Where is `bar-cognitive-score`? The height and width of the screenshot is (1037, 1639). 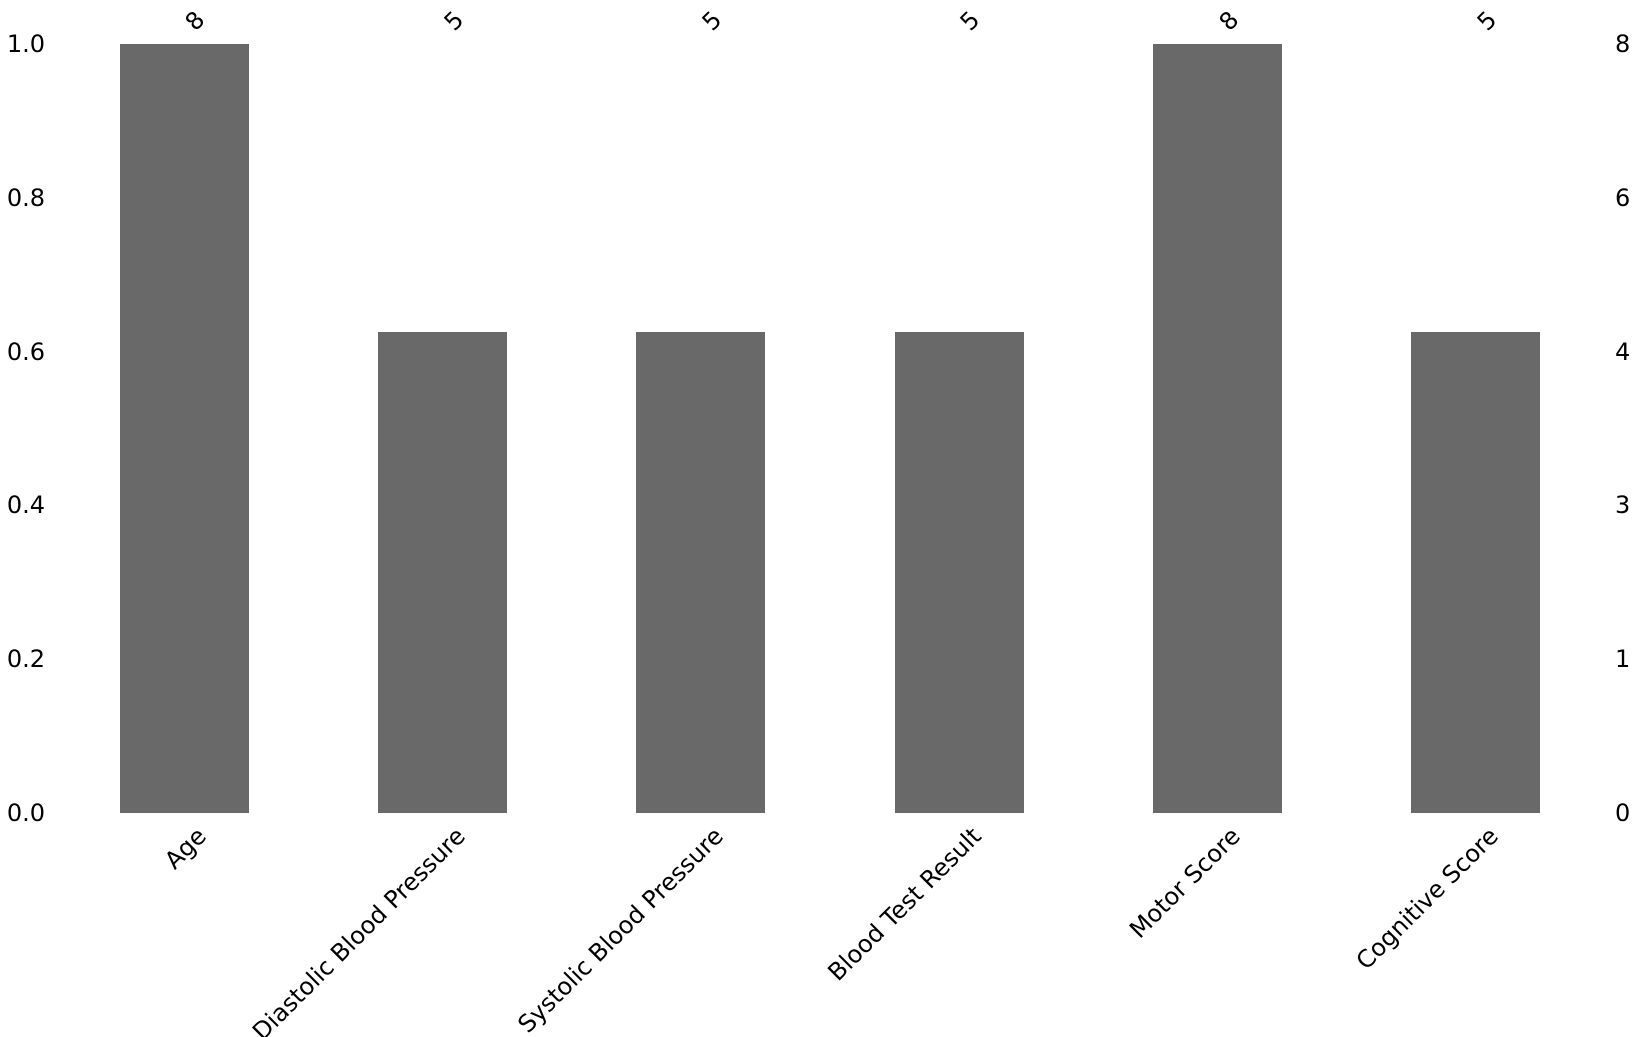 bar-cognitive-score is located at coordinates (1476, 572).